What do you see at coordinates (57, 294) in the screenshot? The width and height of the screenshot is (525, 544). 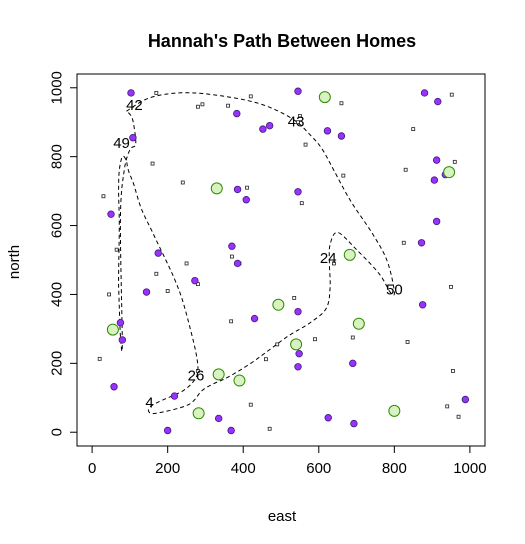 I see `y-tick-label: 400` at bounding box center [57, 294].